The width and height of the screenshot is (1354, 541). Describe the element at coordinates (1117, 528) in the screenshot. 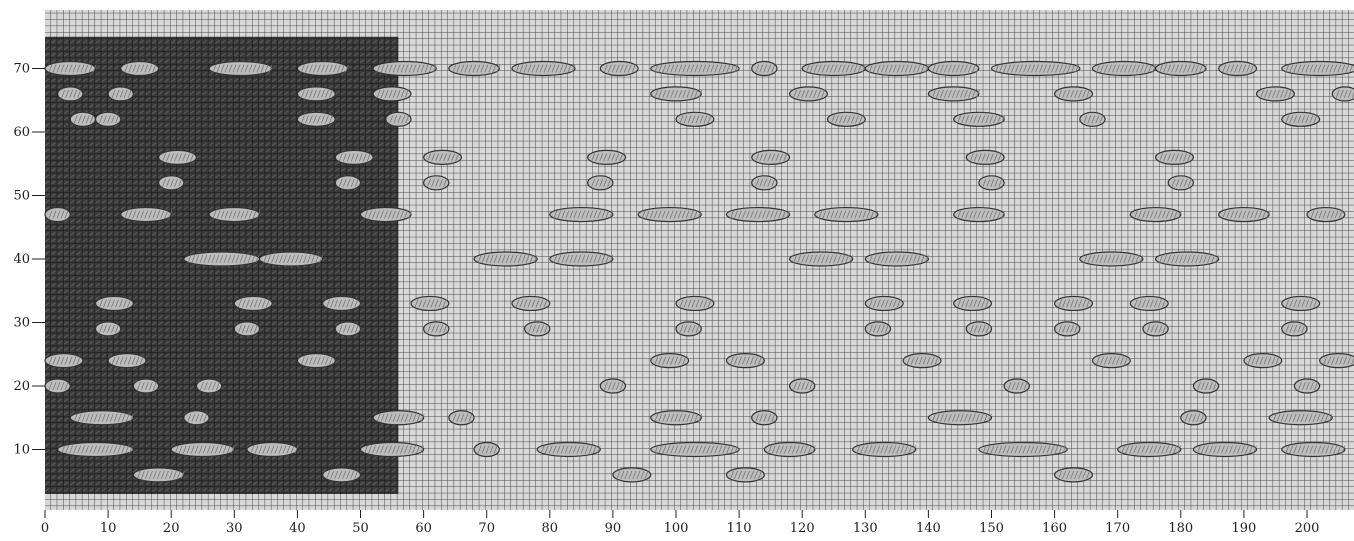

I see `x-tick-label: 170` at that location.